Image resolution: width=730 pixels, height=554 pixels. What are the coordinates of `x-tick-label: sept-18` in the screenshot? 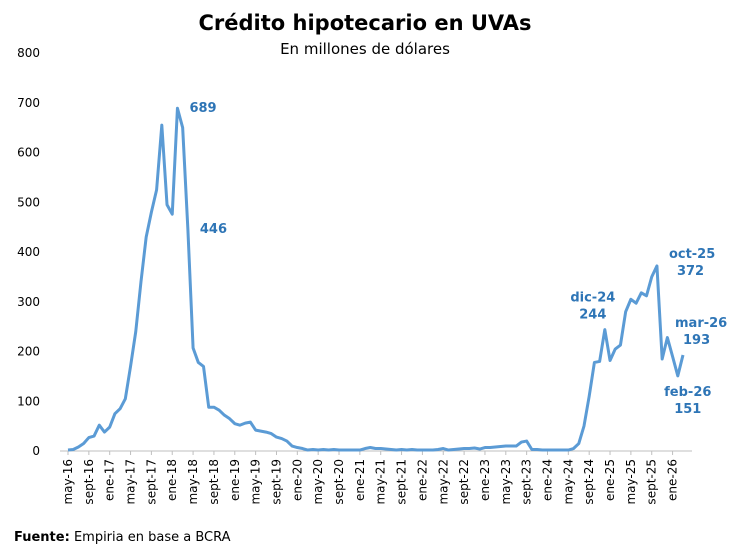 It's located at (214, 482).